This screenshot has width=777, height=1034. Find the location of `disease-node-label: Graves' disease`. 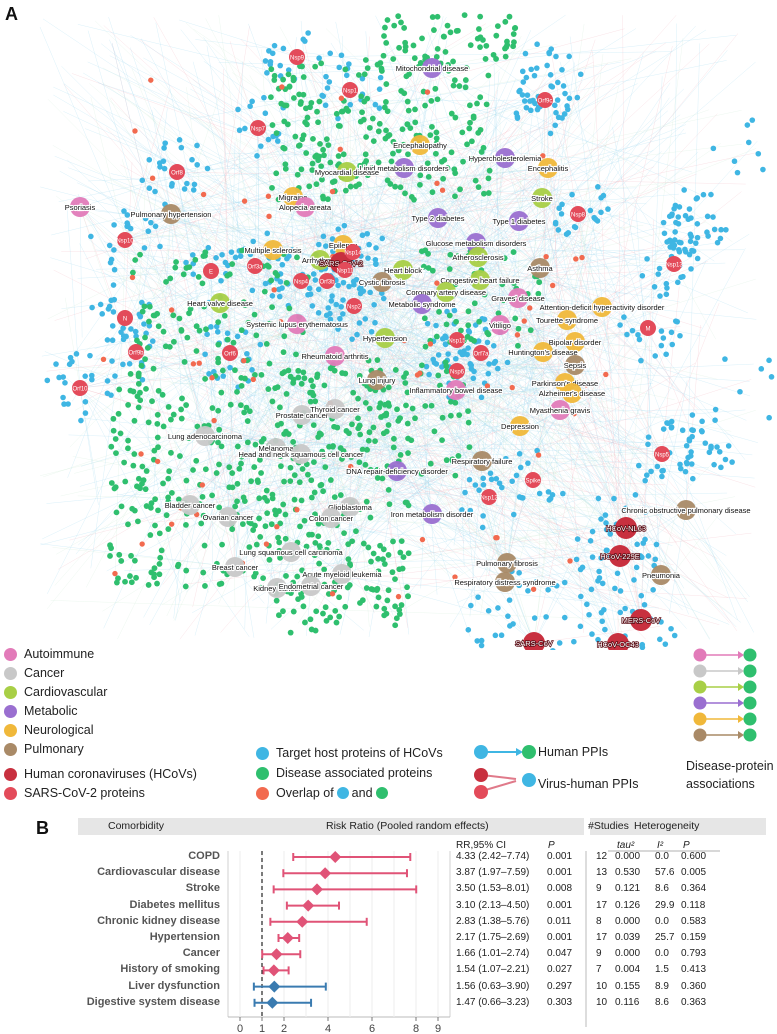

disease-node-label: Graves' disease is located at coordinates (518, 298).